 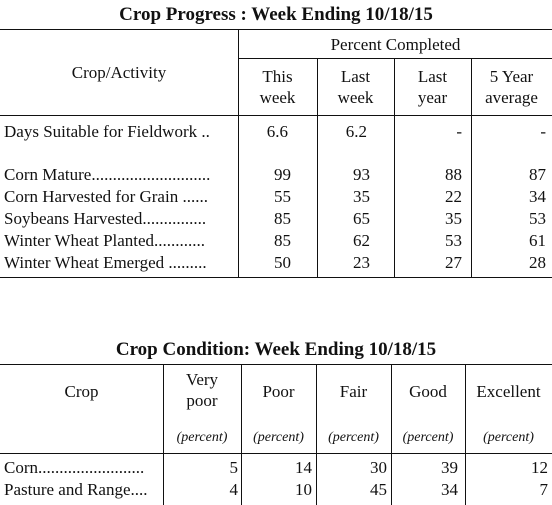 What do you see at coordinates (508, 391) in the screenshot?
I see `excellent-header: Excellent` at bounding box center [508, 391].